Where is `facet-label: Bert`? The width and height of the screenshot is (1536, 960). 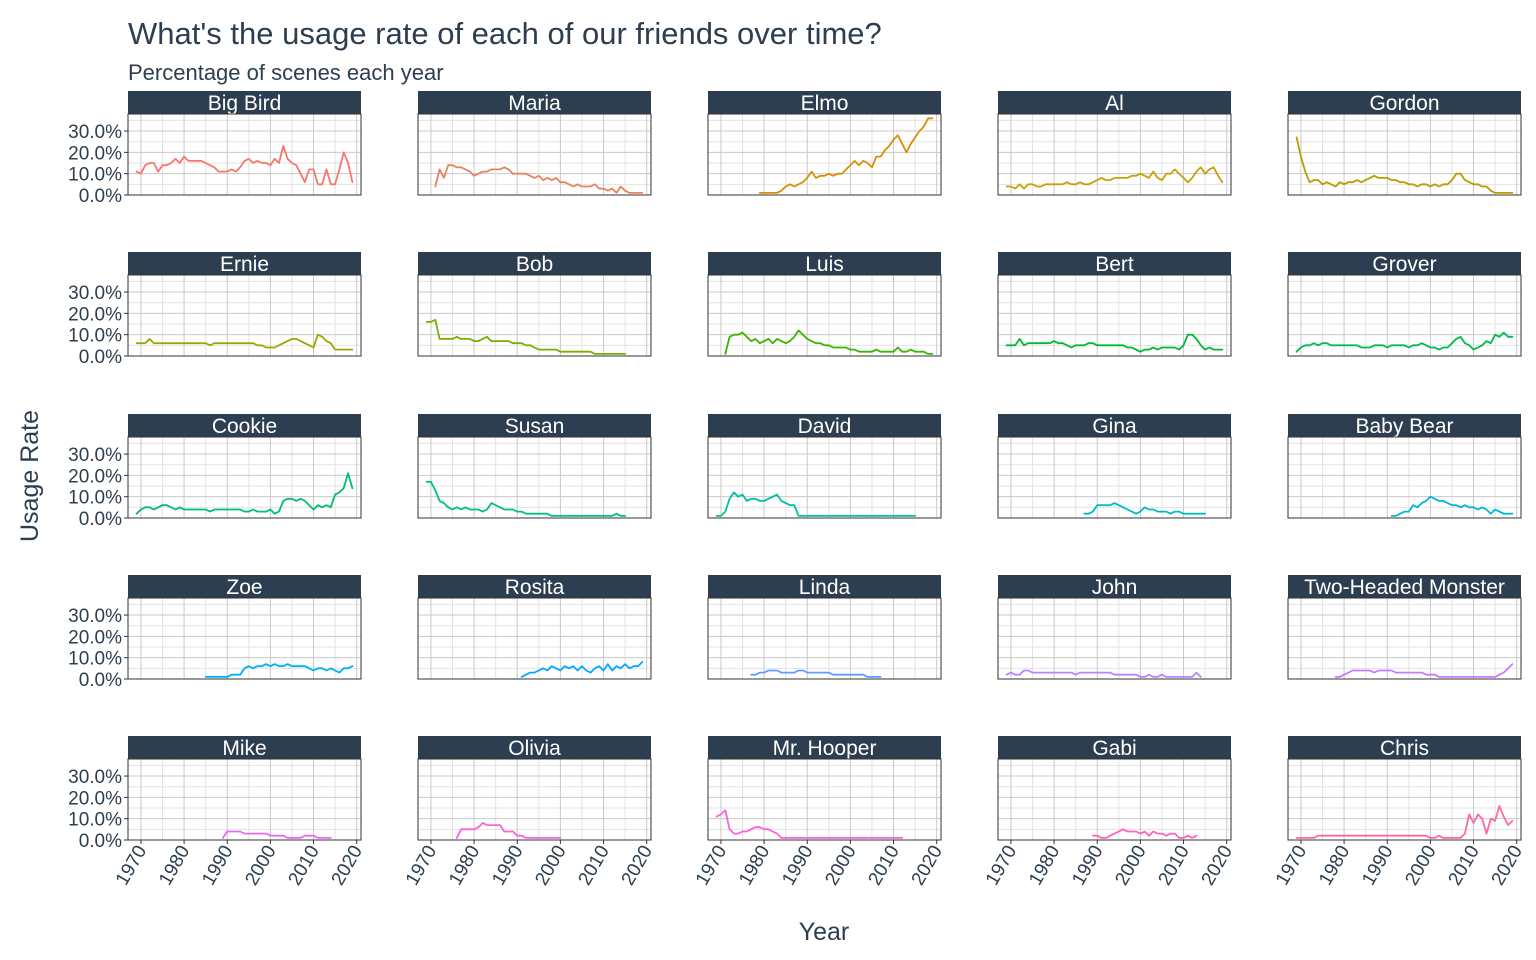 facet-label: Bert is located at coordinates (1114, 264).